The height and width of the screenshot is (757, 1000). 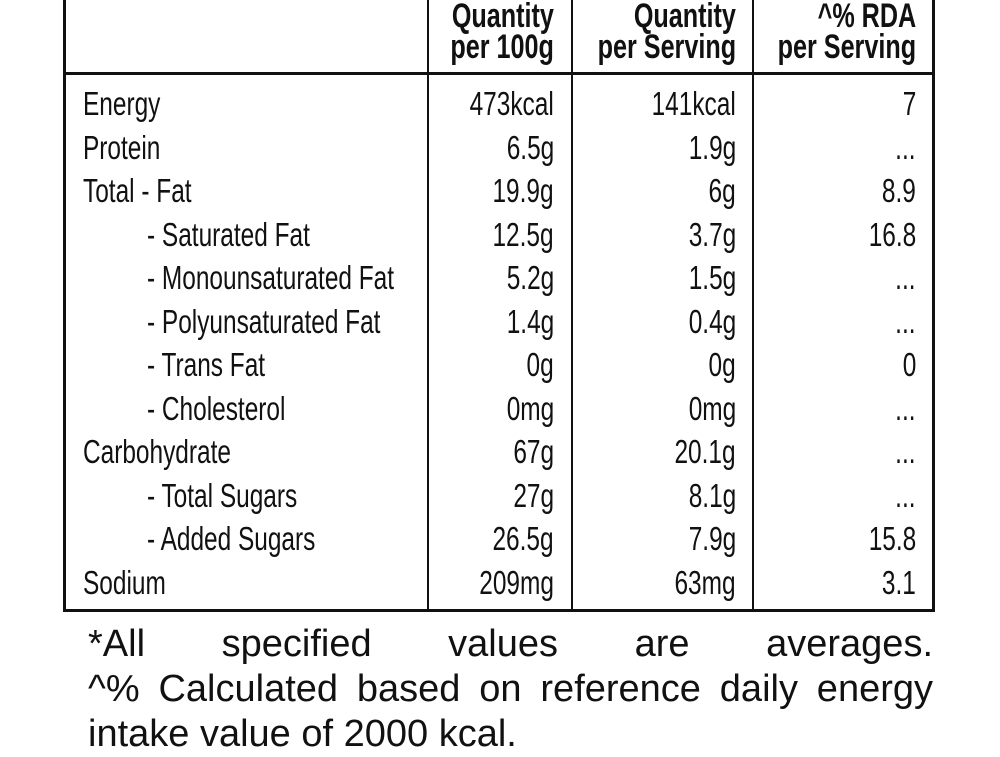 I want to click on row-label-text: Carbohydrate, so click(x=157, y=451).